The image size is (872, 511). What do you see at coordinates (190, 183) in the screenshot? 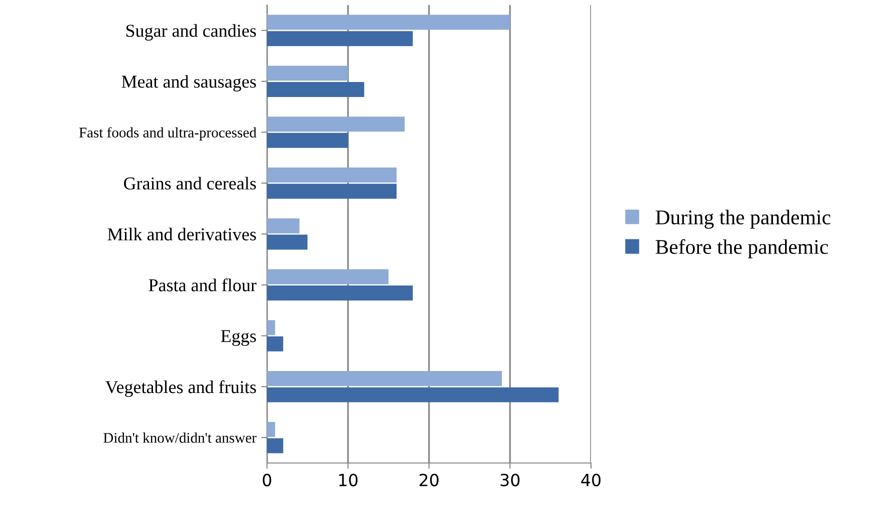
I see `y-tick-label: Grains and cereals` at bounding box center [190, 183].